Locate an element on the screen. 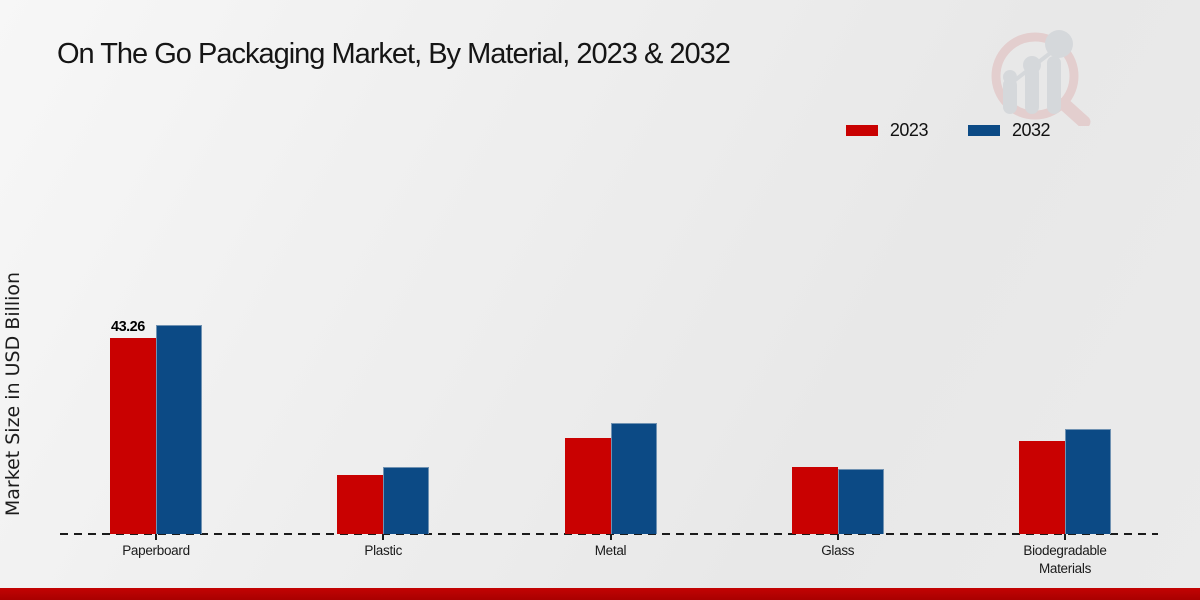 Image resolution: width=1200 pixels, height=600 pixels. bar-2032-plastic is located at coordinates (406, 500).